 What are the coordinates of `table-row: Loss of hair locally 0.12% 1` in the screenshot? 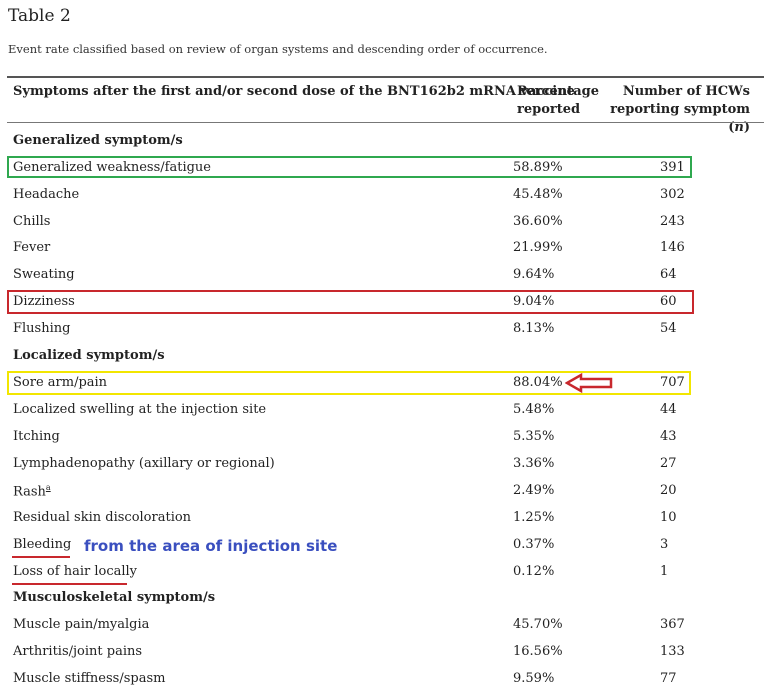 It's located at (341, 571).